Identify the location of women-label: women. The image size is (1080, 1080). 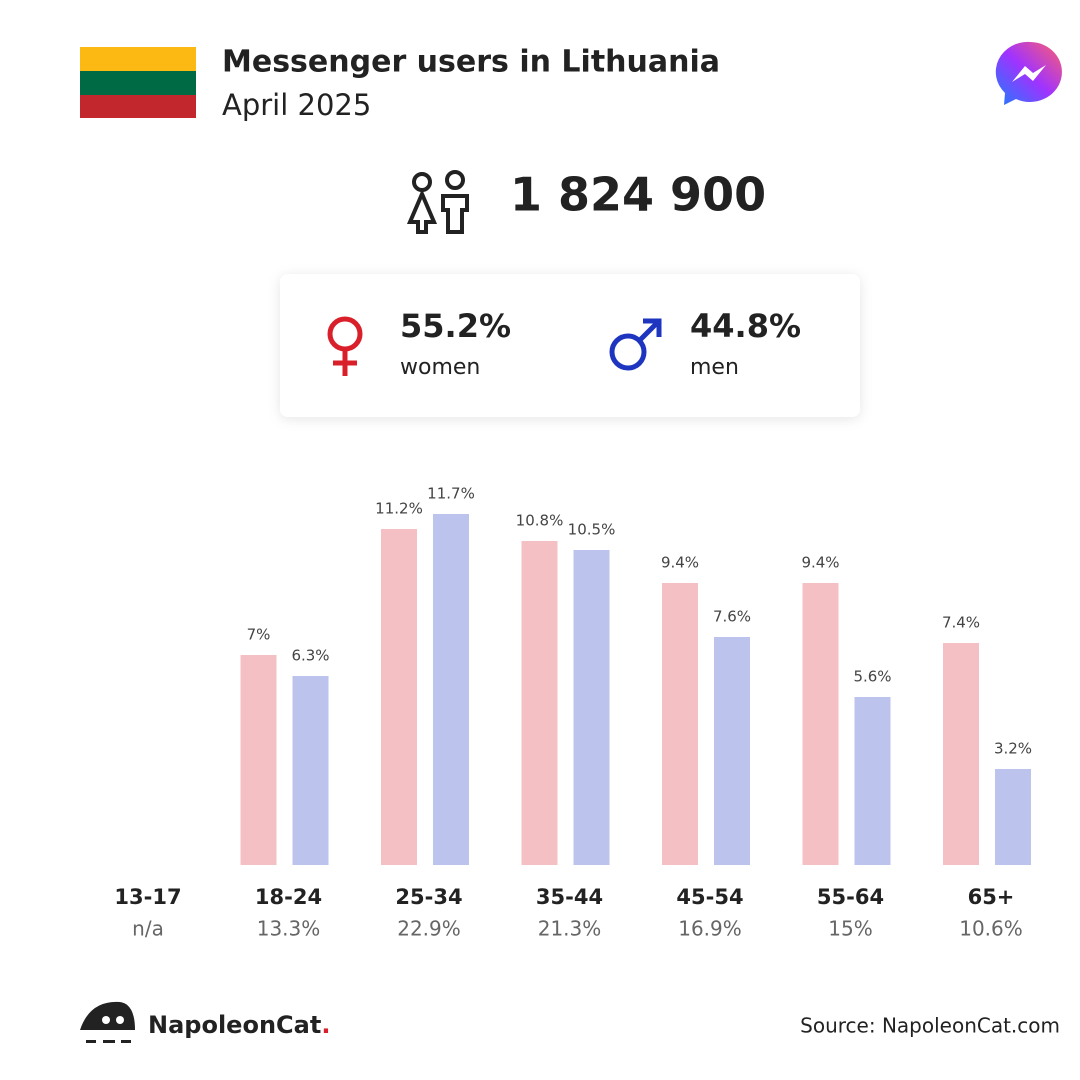
(440, 367).